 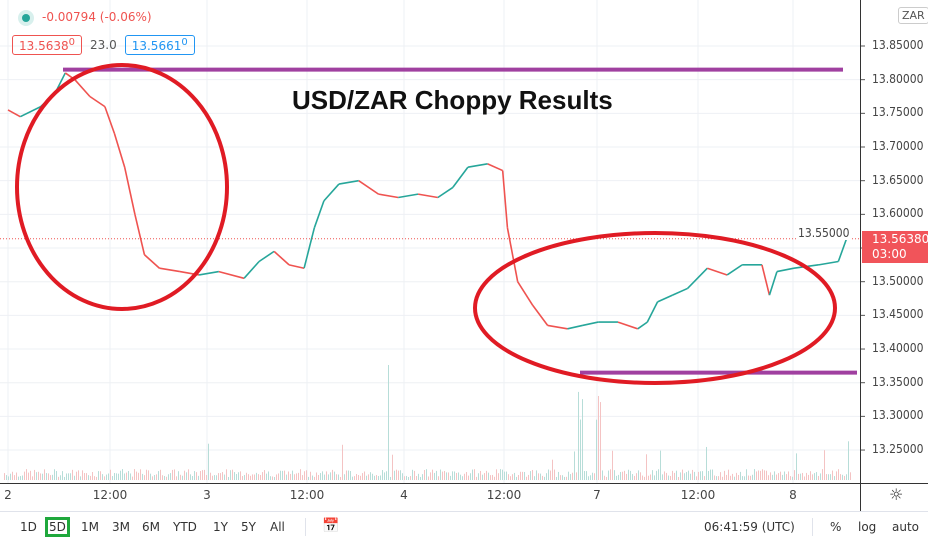 I want to click on range-1d: 1D, so click(x=28, y=527).